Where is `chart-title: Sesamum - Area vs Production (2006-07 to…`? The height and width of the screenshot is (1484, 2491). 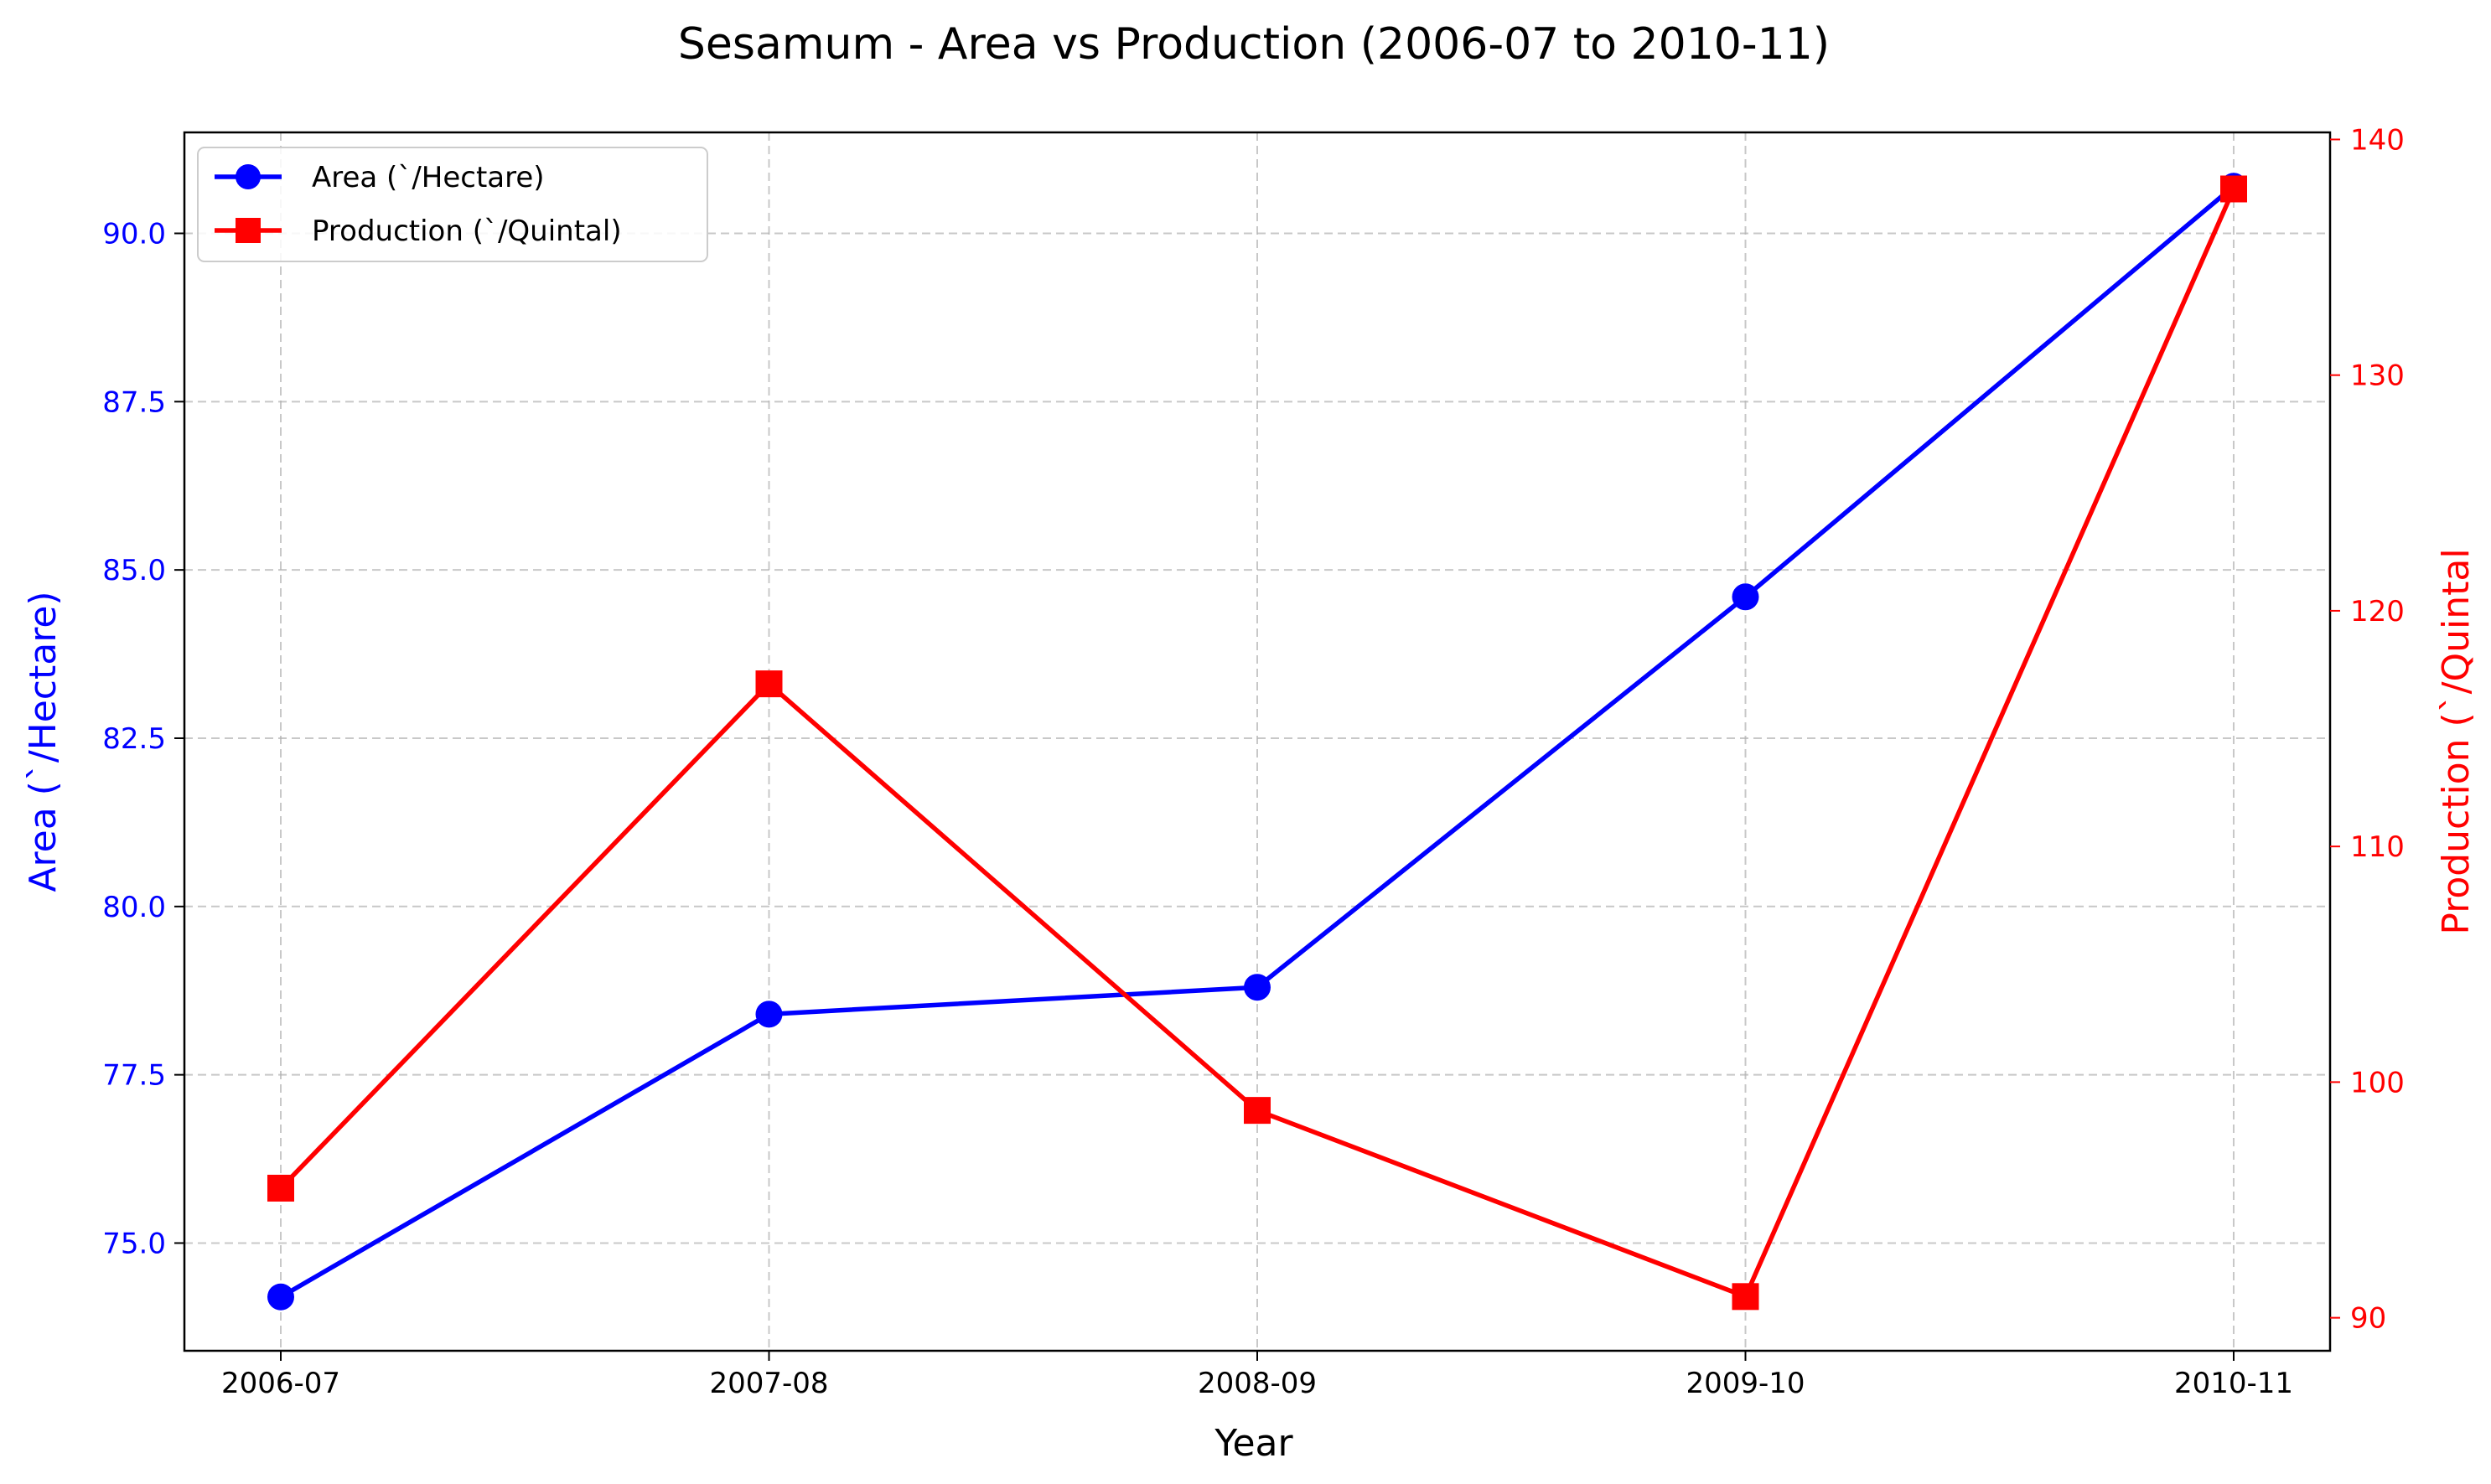
chart-title: Sesamum - Area vs Production (2006-07 to… is located at coordinates (1254, 44).